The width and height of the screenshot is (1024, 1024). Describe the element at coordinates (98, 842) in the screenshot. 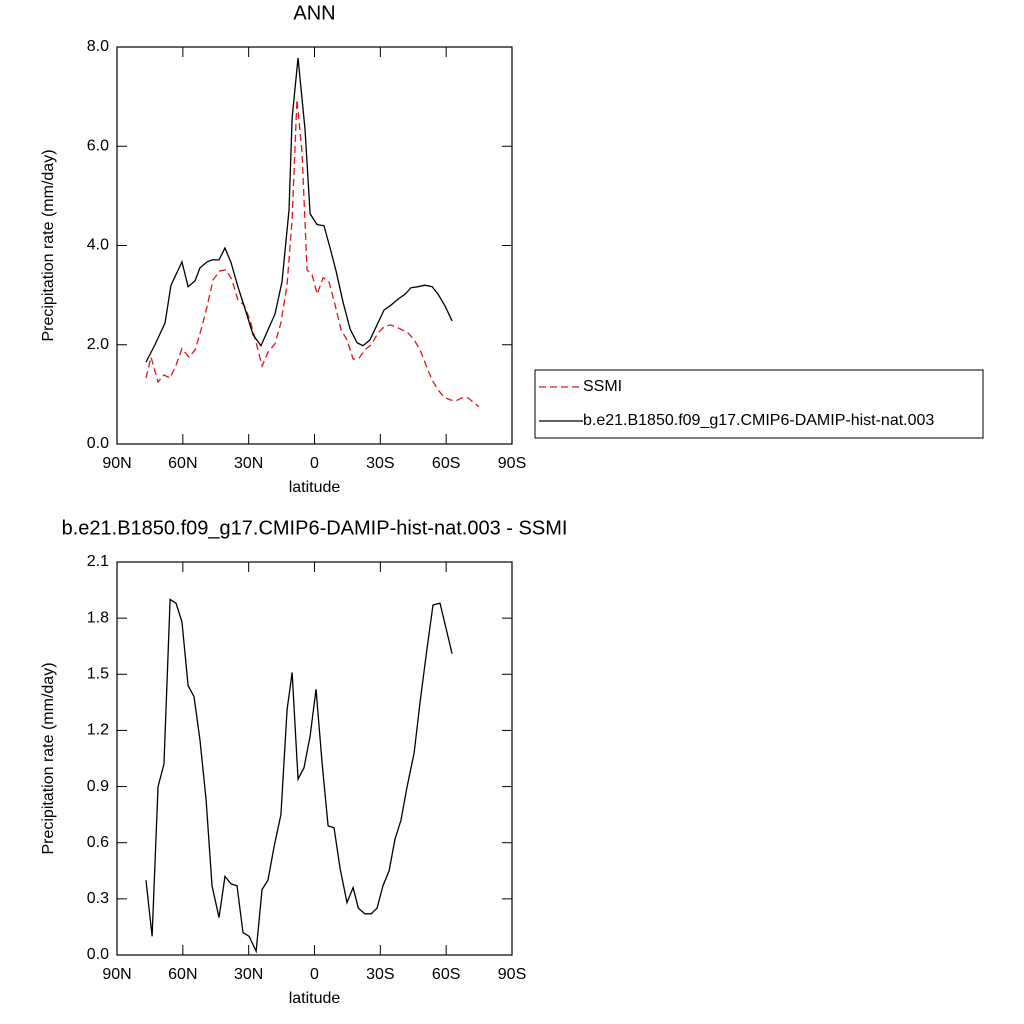

I see `y-tick-label: 0.6` at that location.